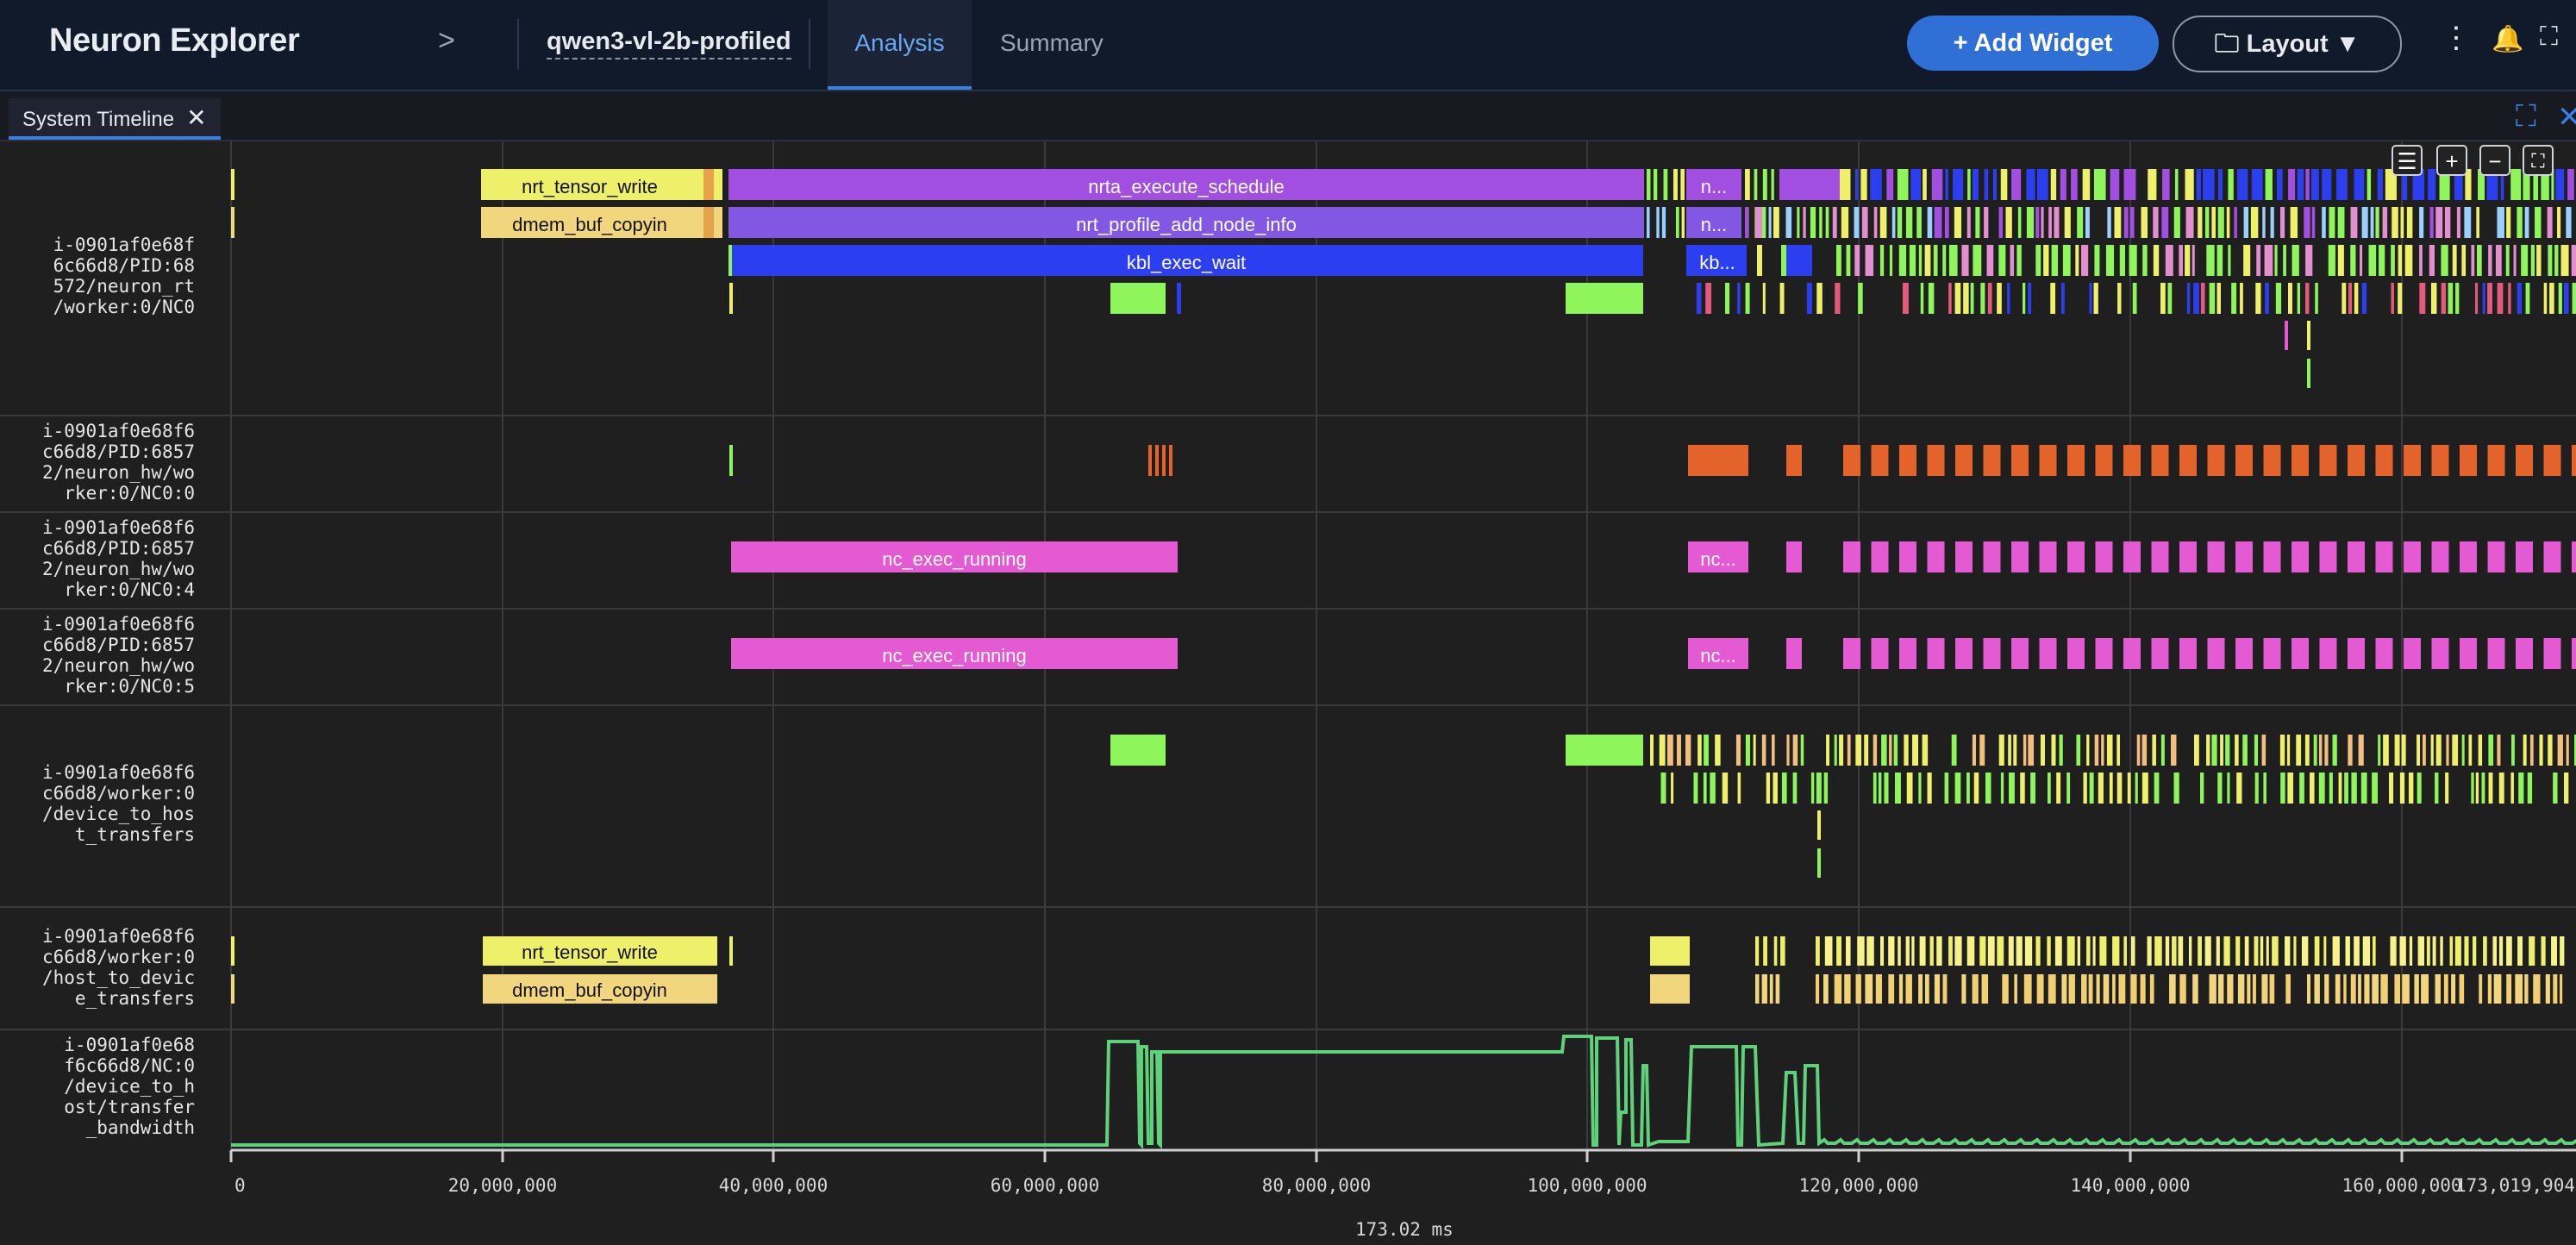 This screenshot has height=1245, width=2576. What do you see at coordinates (175, 40) in the screenshot?
I see `app-brand: Neuron Explorer` at bounding box center [175, 40].